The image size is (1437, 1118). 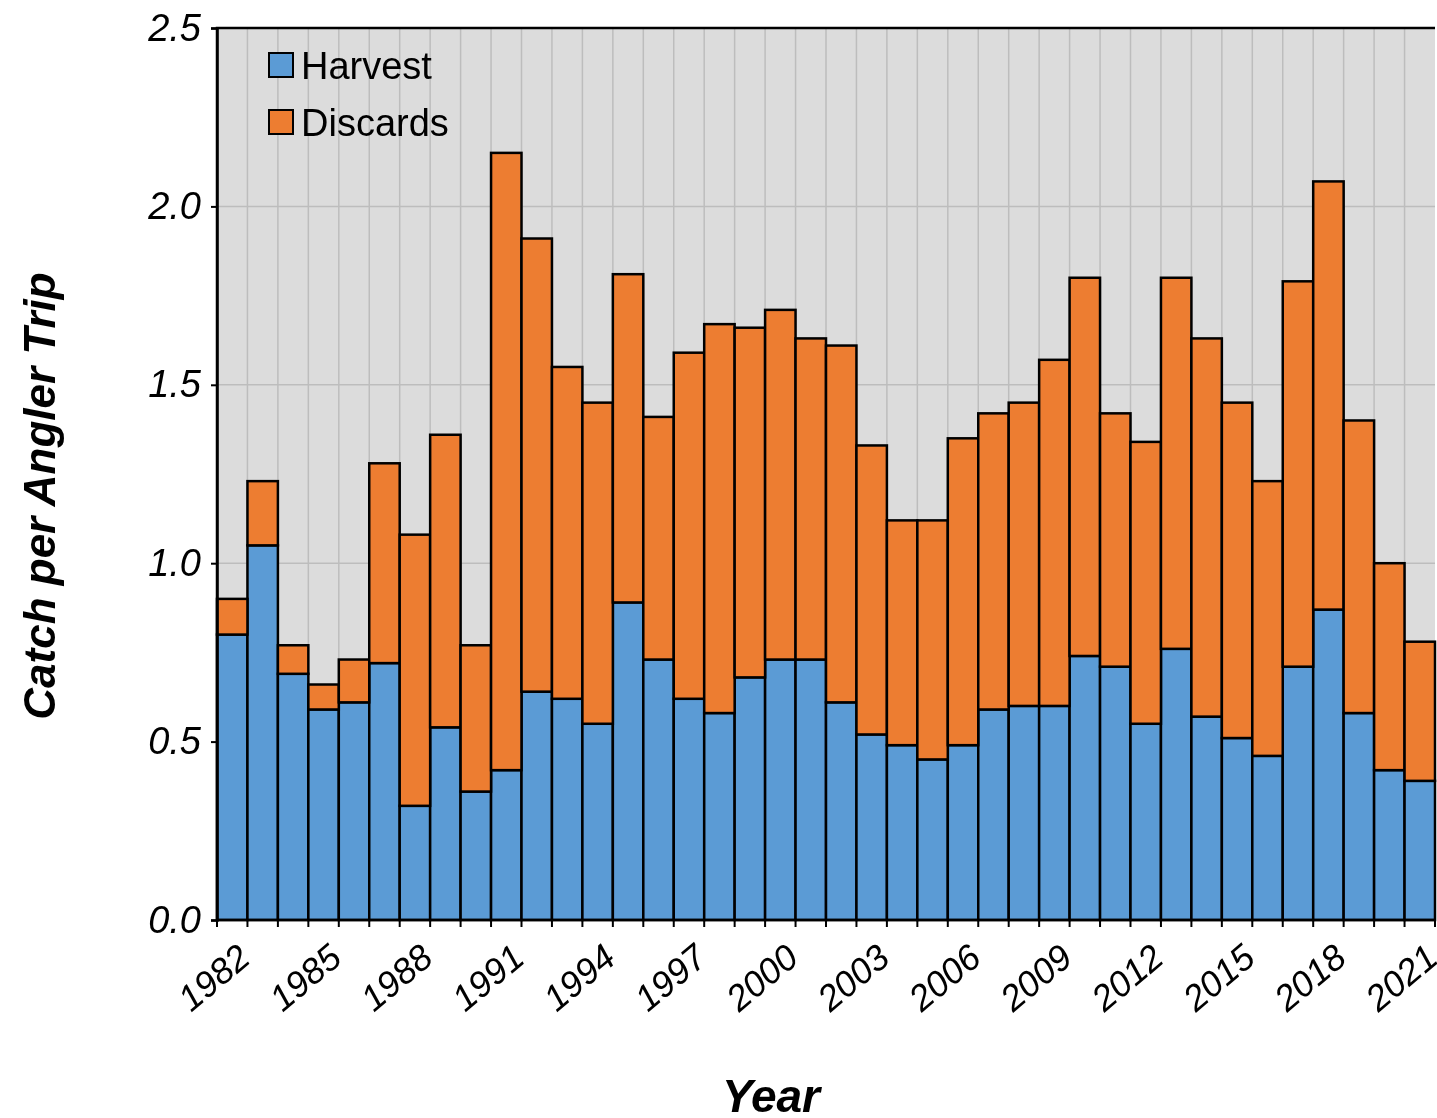 What do you see at coordinates (375, 123) in the screenshot?
I see `legend-label: Discards` at bounding box center [375, 123].